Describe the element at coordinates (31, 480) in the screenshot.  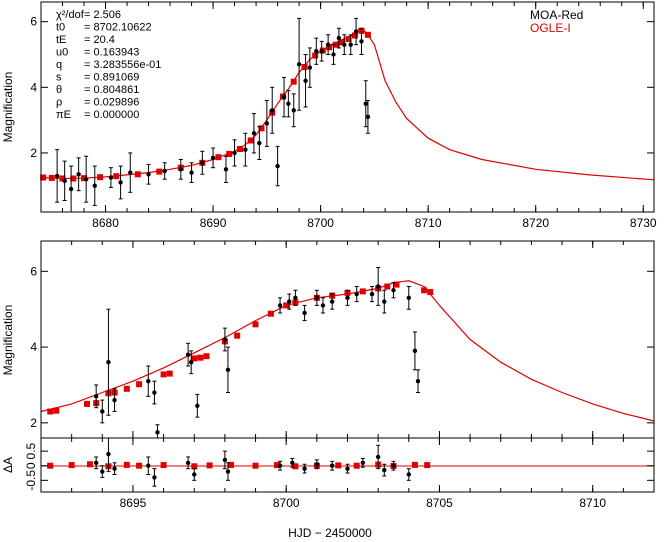
I see `y-tick-label: -0.5` at that location.